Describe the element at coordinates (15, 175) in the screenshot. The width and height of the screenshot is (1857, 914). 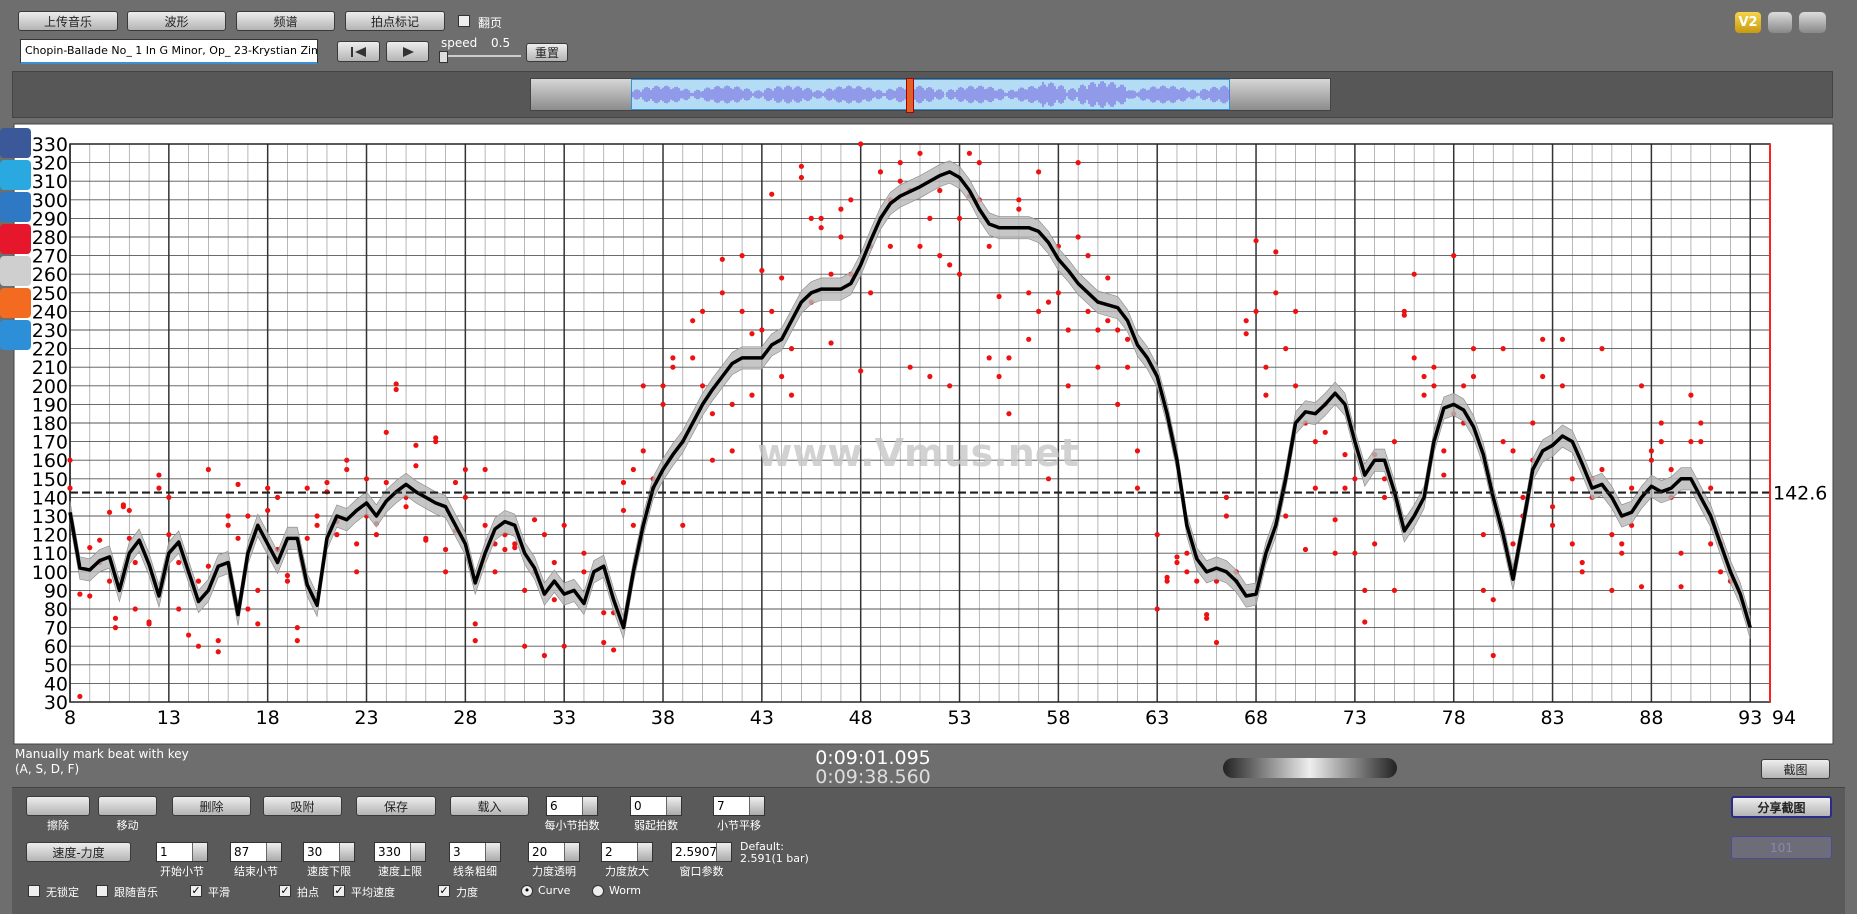
I see `twitter-icon` at that location.